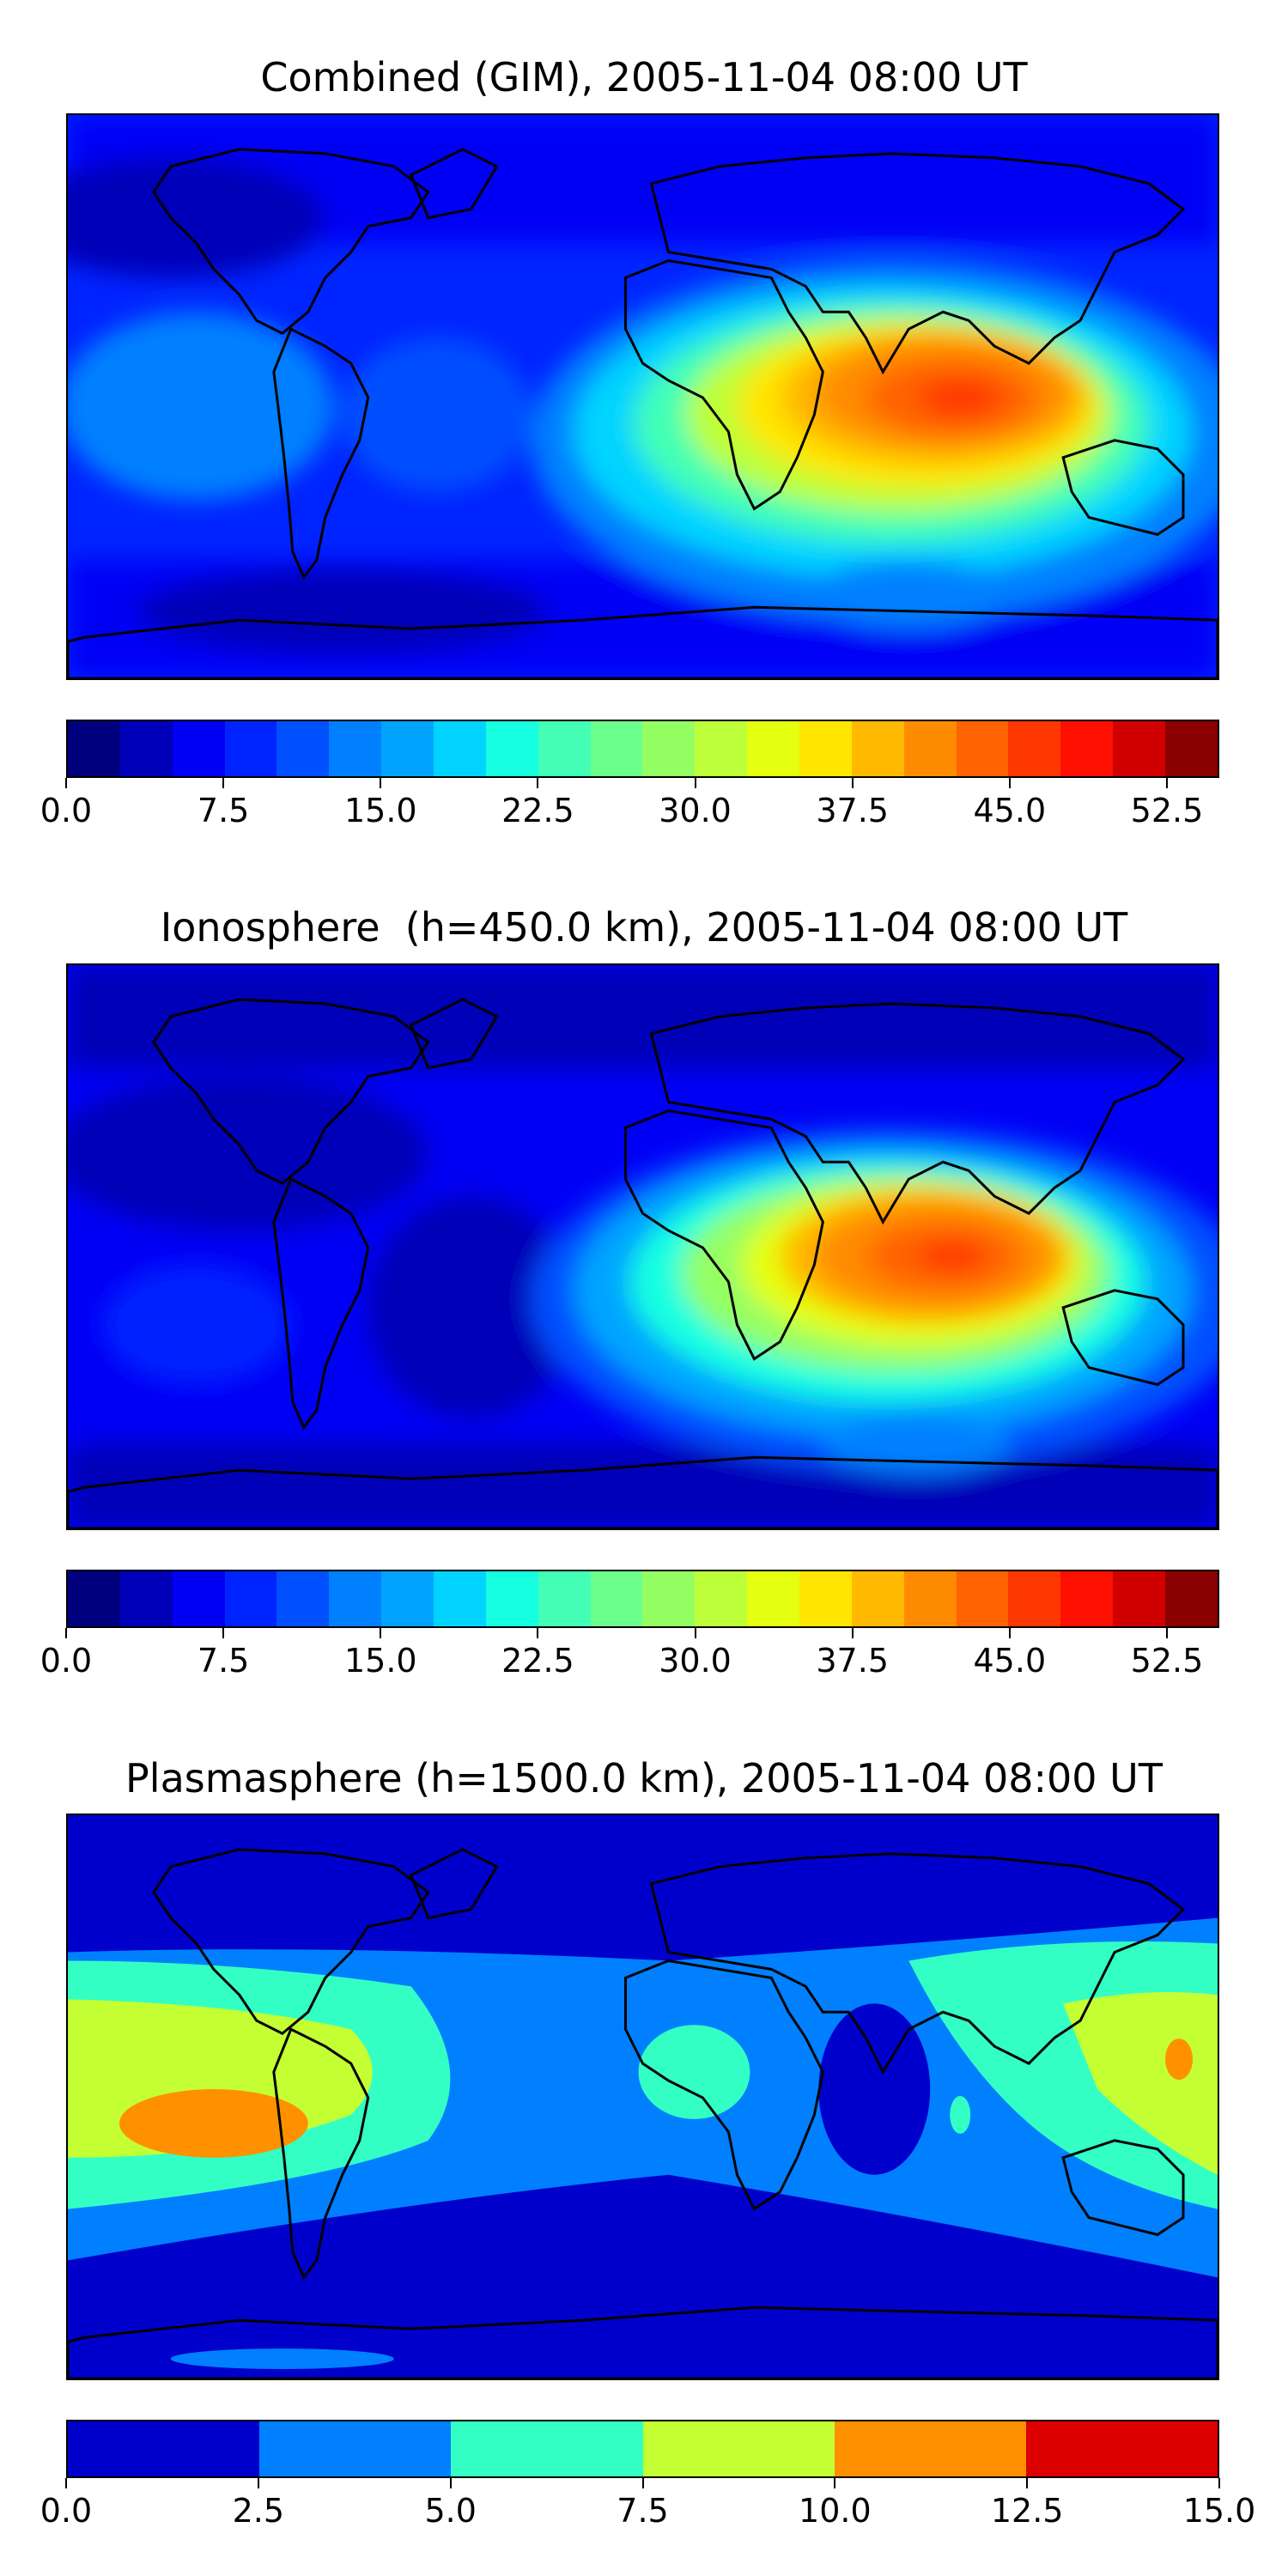  What do you see at coordinates (629, 803) in the screenshot?
I see `panel-1-colorbar-ticks: 0.0 7.5 15.0 22.5 30.0 37.5 45.0 52.5` at bounding box center [629, 803].